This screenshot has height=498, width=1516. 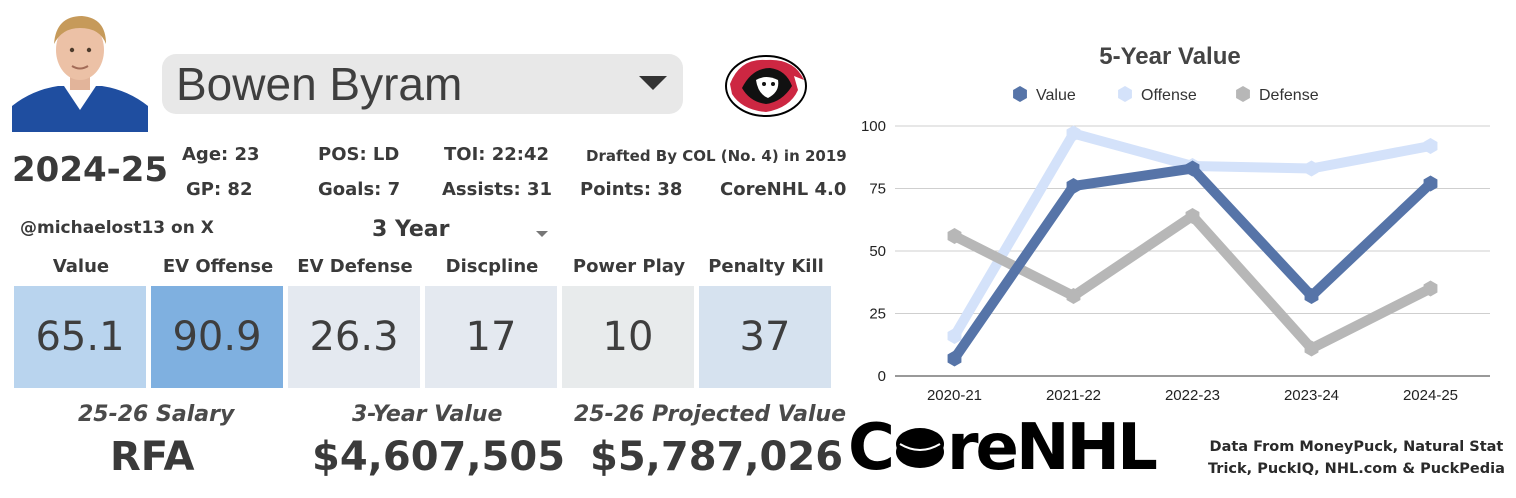 What do you see at coordinates (629, 266) in the screenshot?
I see `rating-label-power-play: Power Play` at bounding box center [629, 266].